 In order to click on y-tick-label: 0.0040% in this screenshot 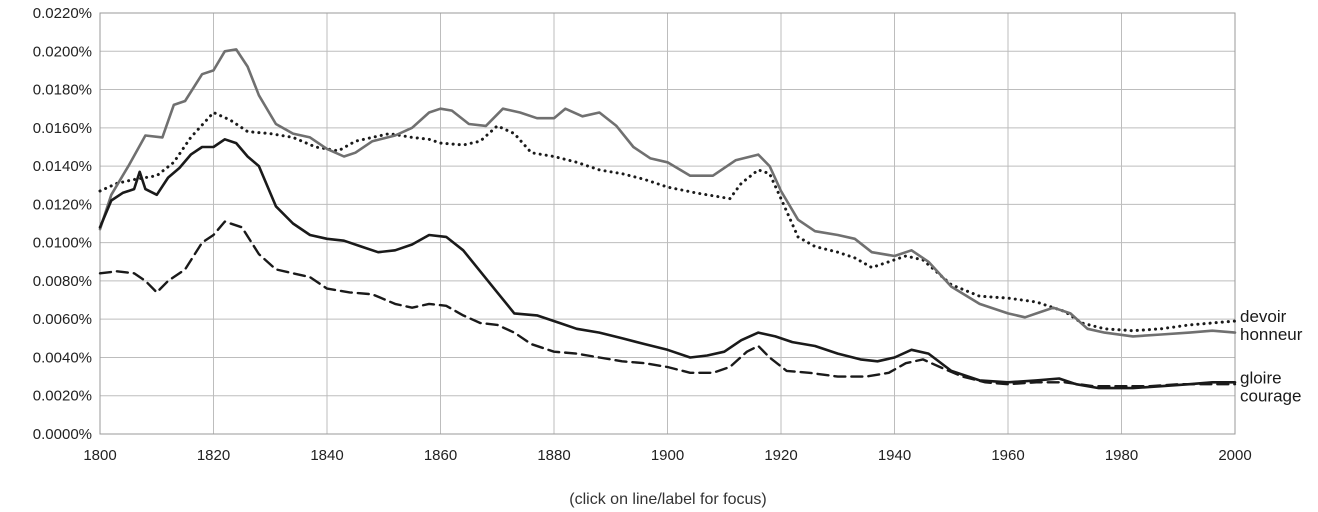, I will do `click(62, 357)`.